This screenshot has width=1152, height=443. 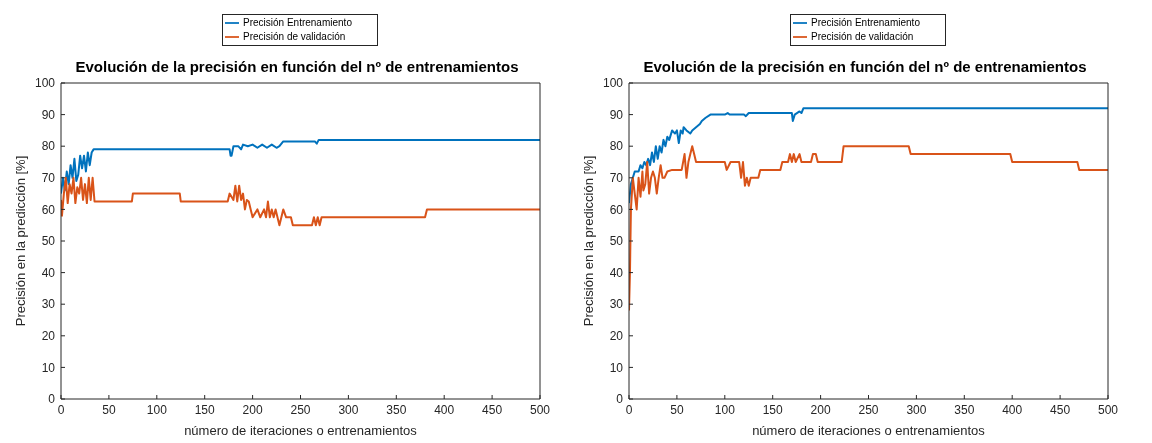 I want to click on line-series, so click(x=300, y=201).